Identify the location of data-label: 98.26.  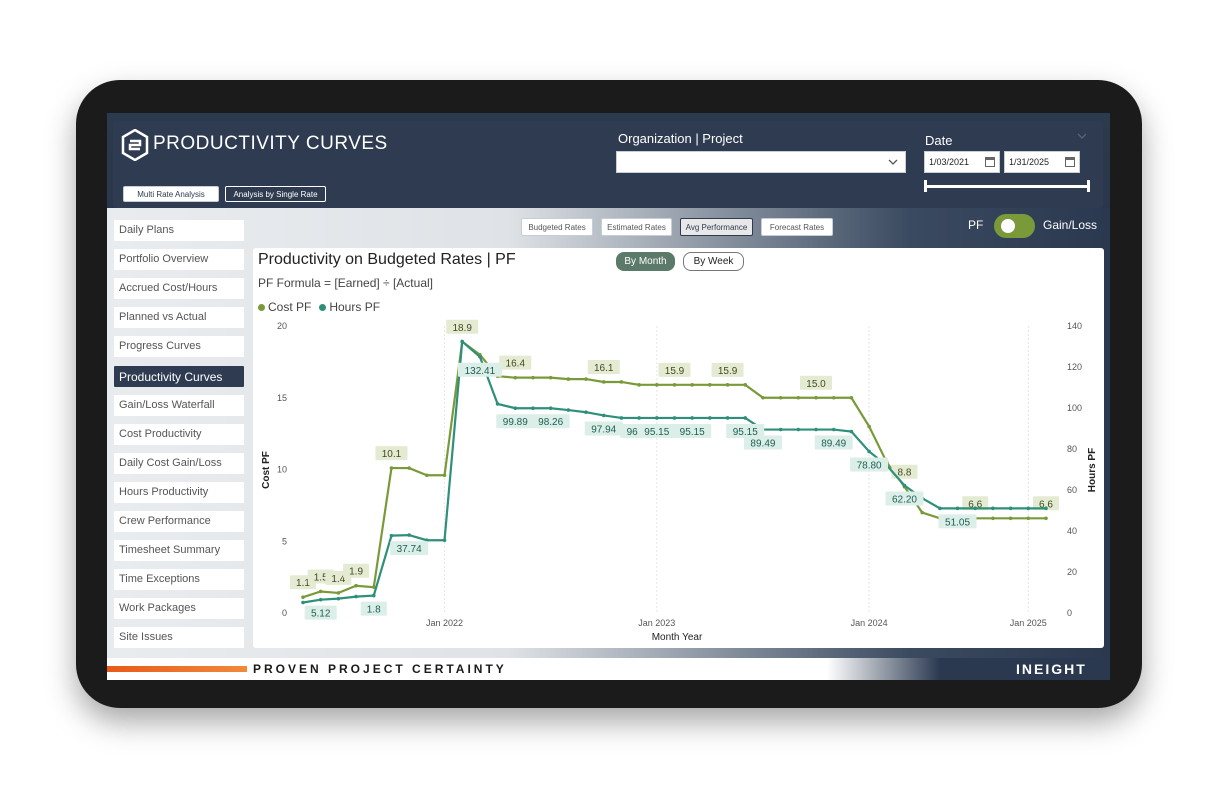
(550, 422).